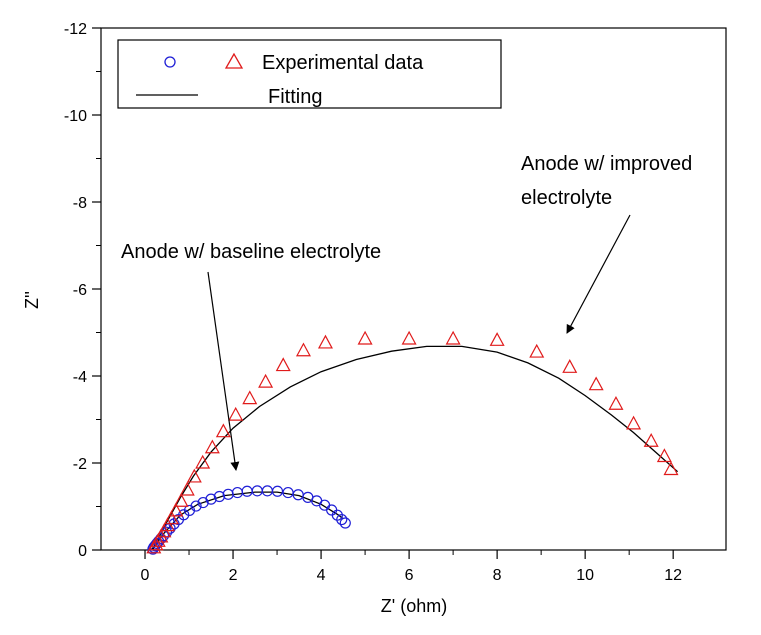 The width and height of the screenshot is (761, 635). Describe the element at coordinates (234, 60) in the screenshot. I see `legend-triangle-marker` at that location.